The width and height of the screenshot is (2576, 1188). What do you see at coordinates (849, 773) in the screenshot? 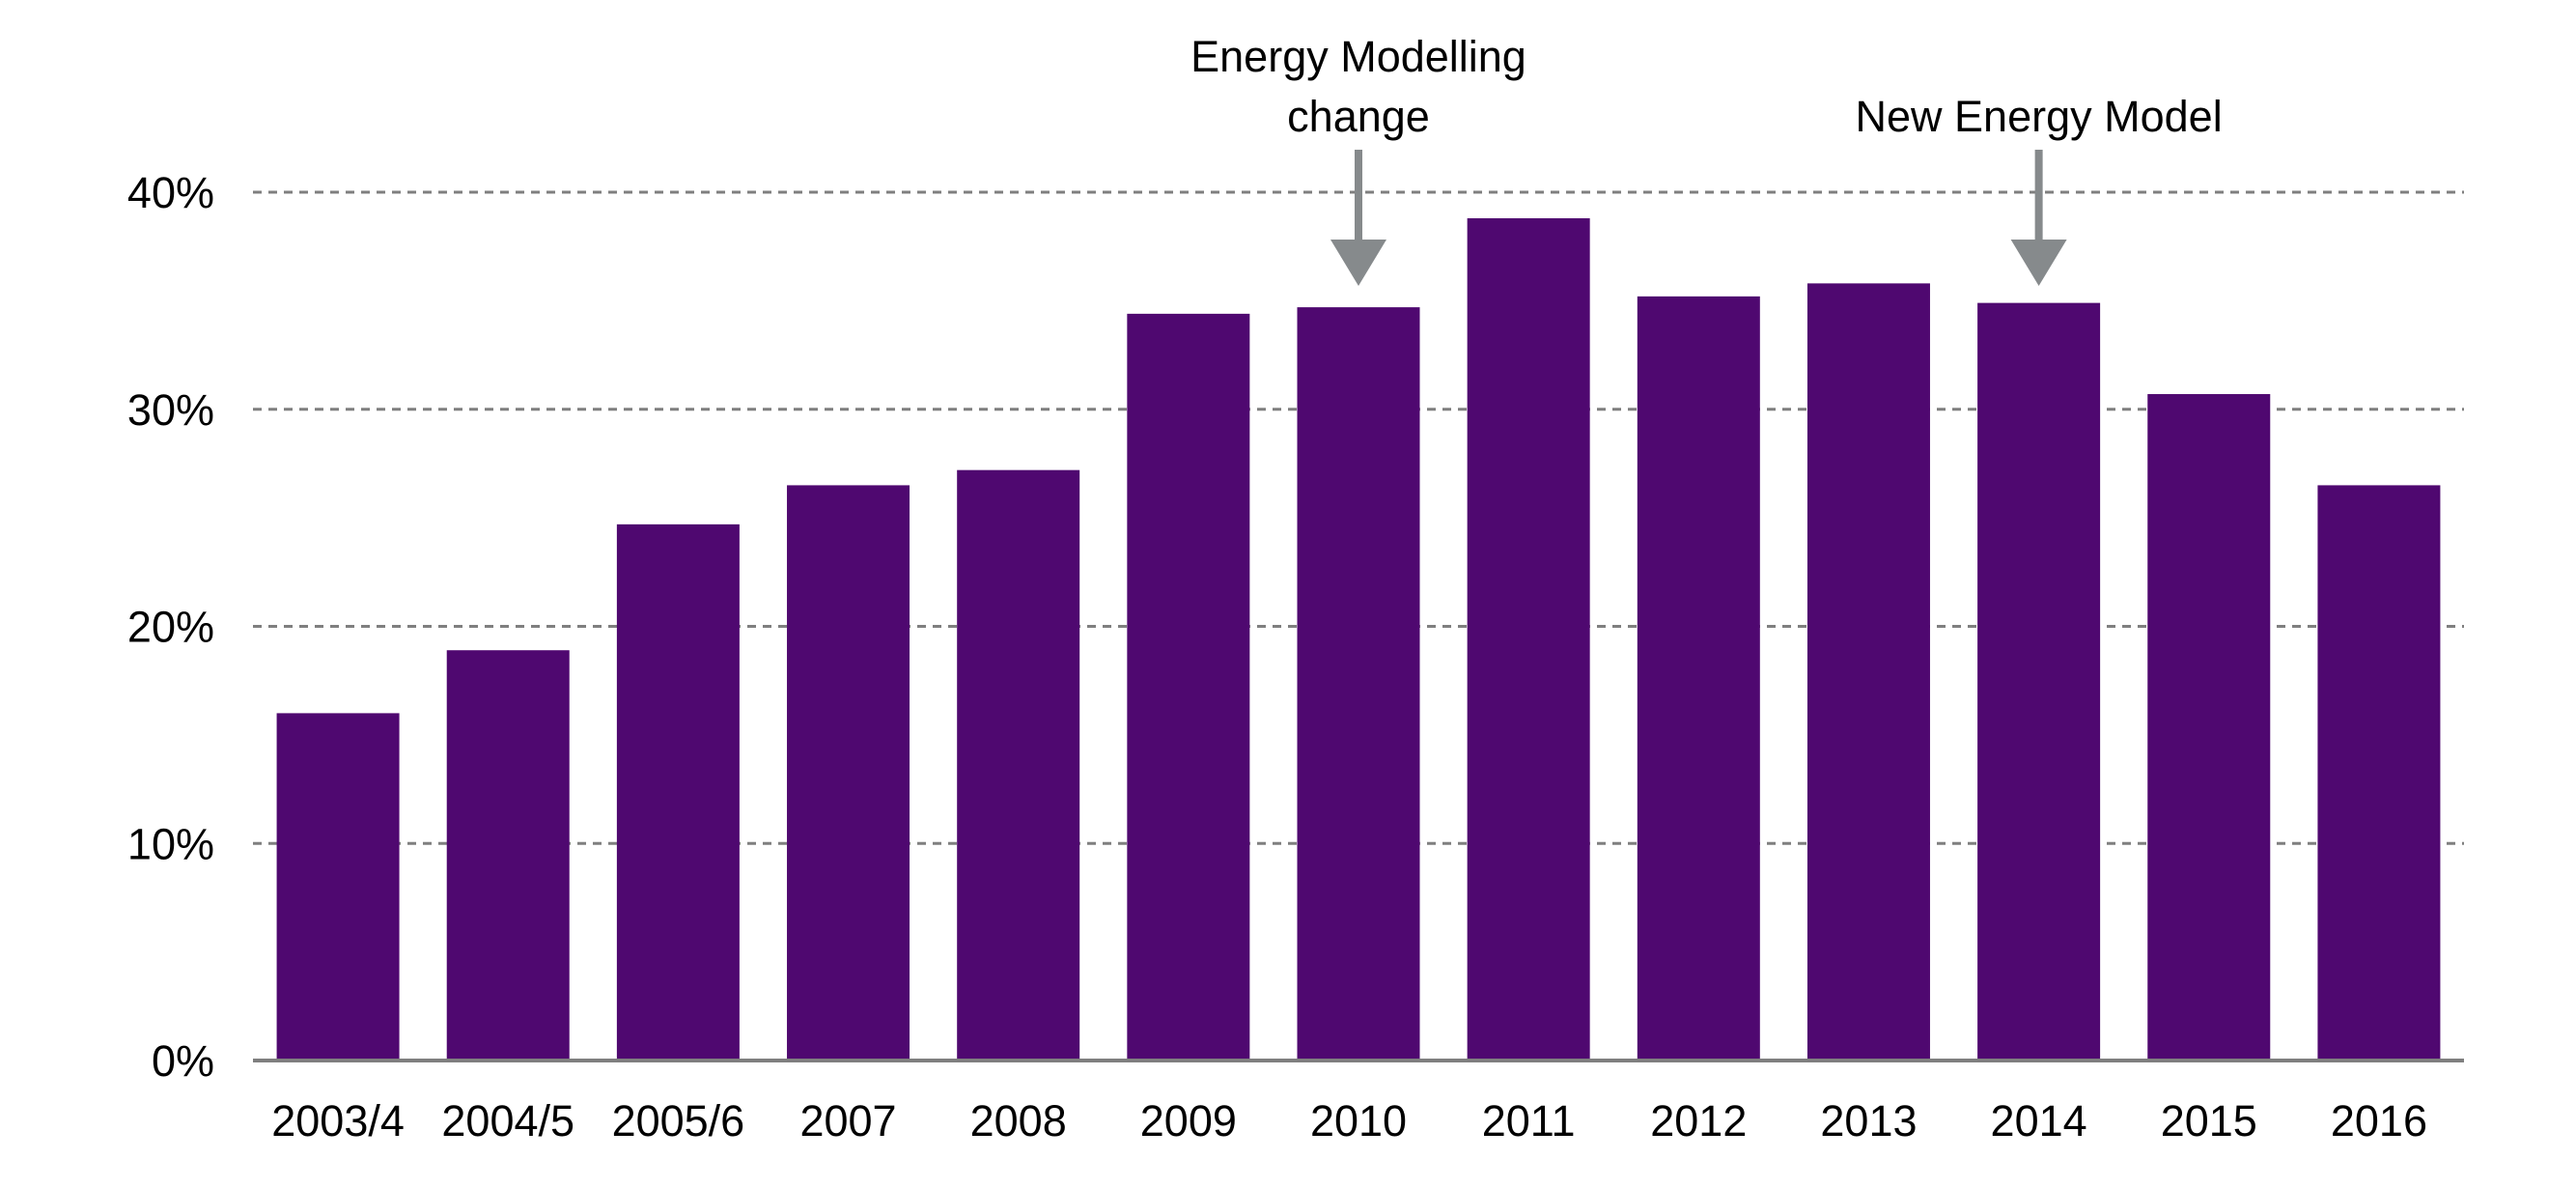
I see `bar-2007` at bounding box center [849, 773].